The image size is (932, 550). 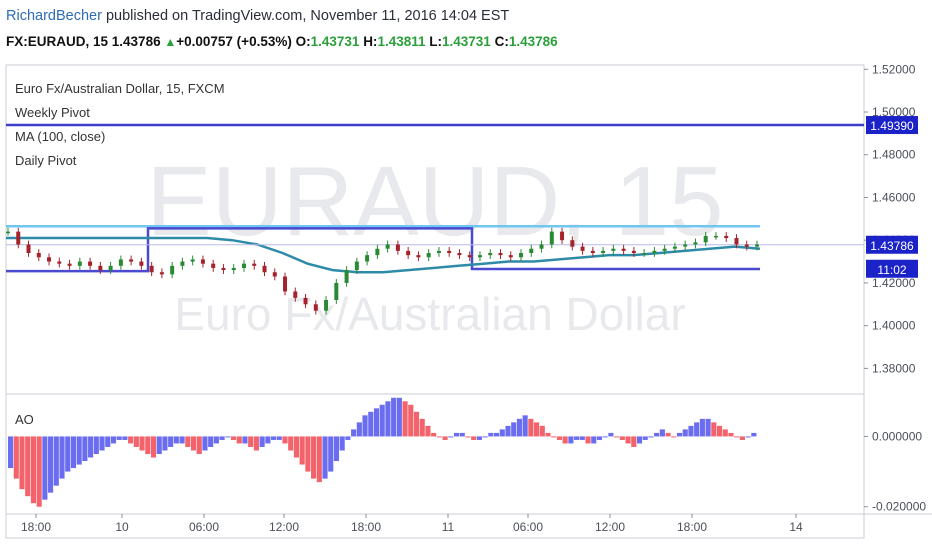 What do you see at coordinates (120, 88) in the screenshot?
I see `legend-item: Euro Fx/Australian Dollar, 15, FXCM` at bounding box center [120, 88].